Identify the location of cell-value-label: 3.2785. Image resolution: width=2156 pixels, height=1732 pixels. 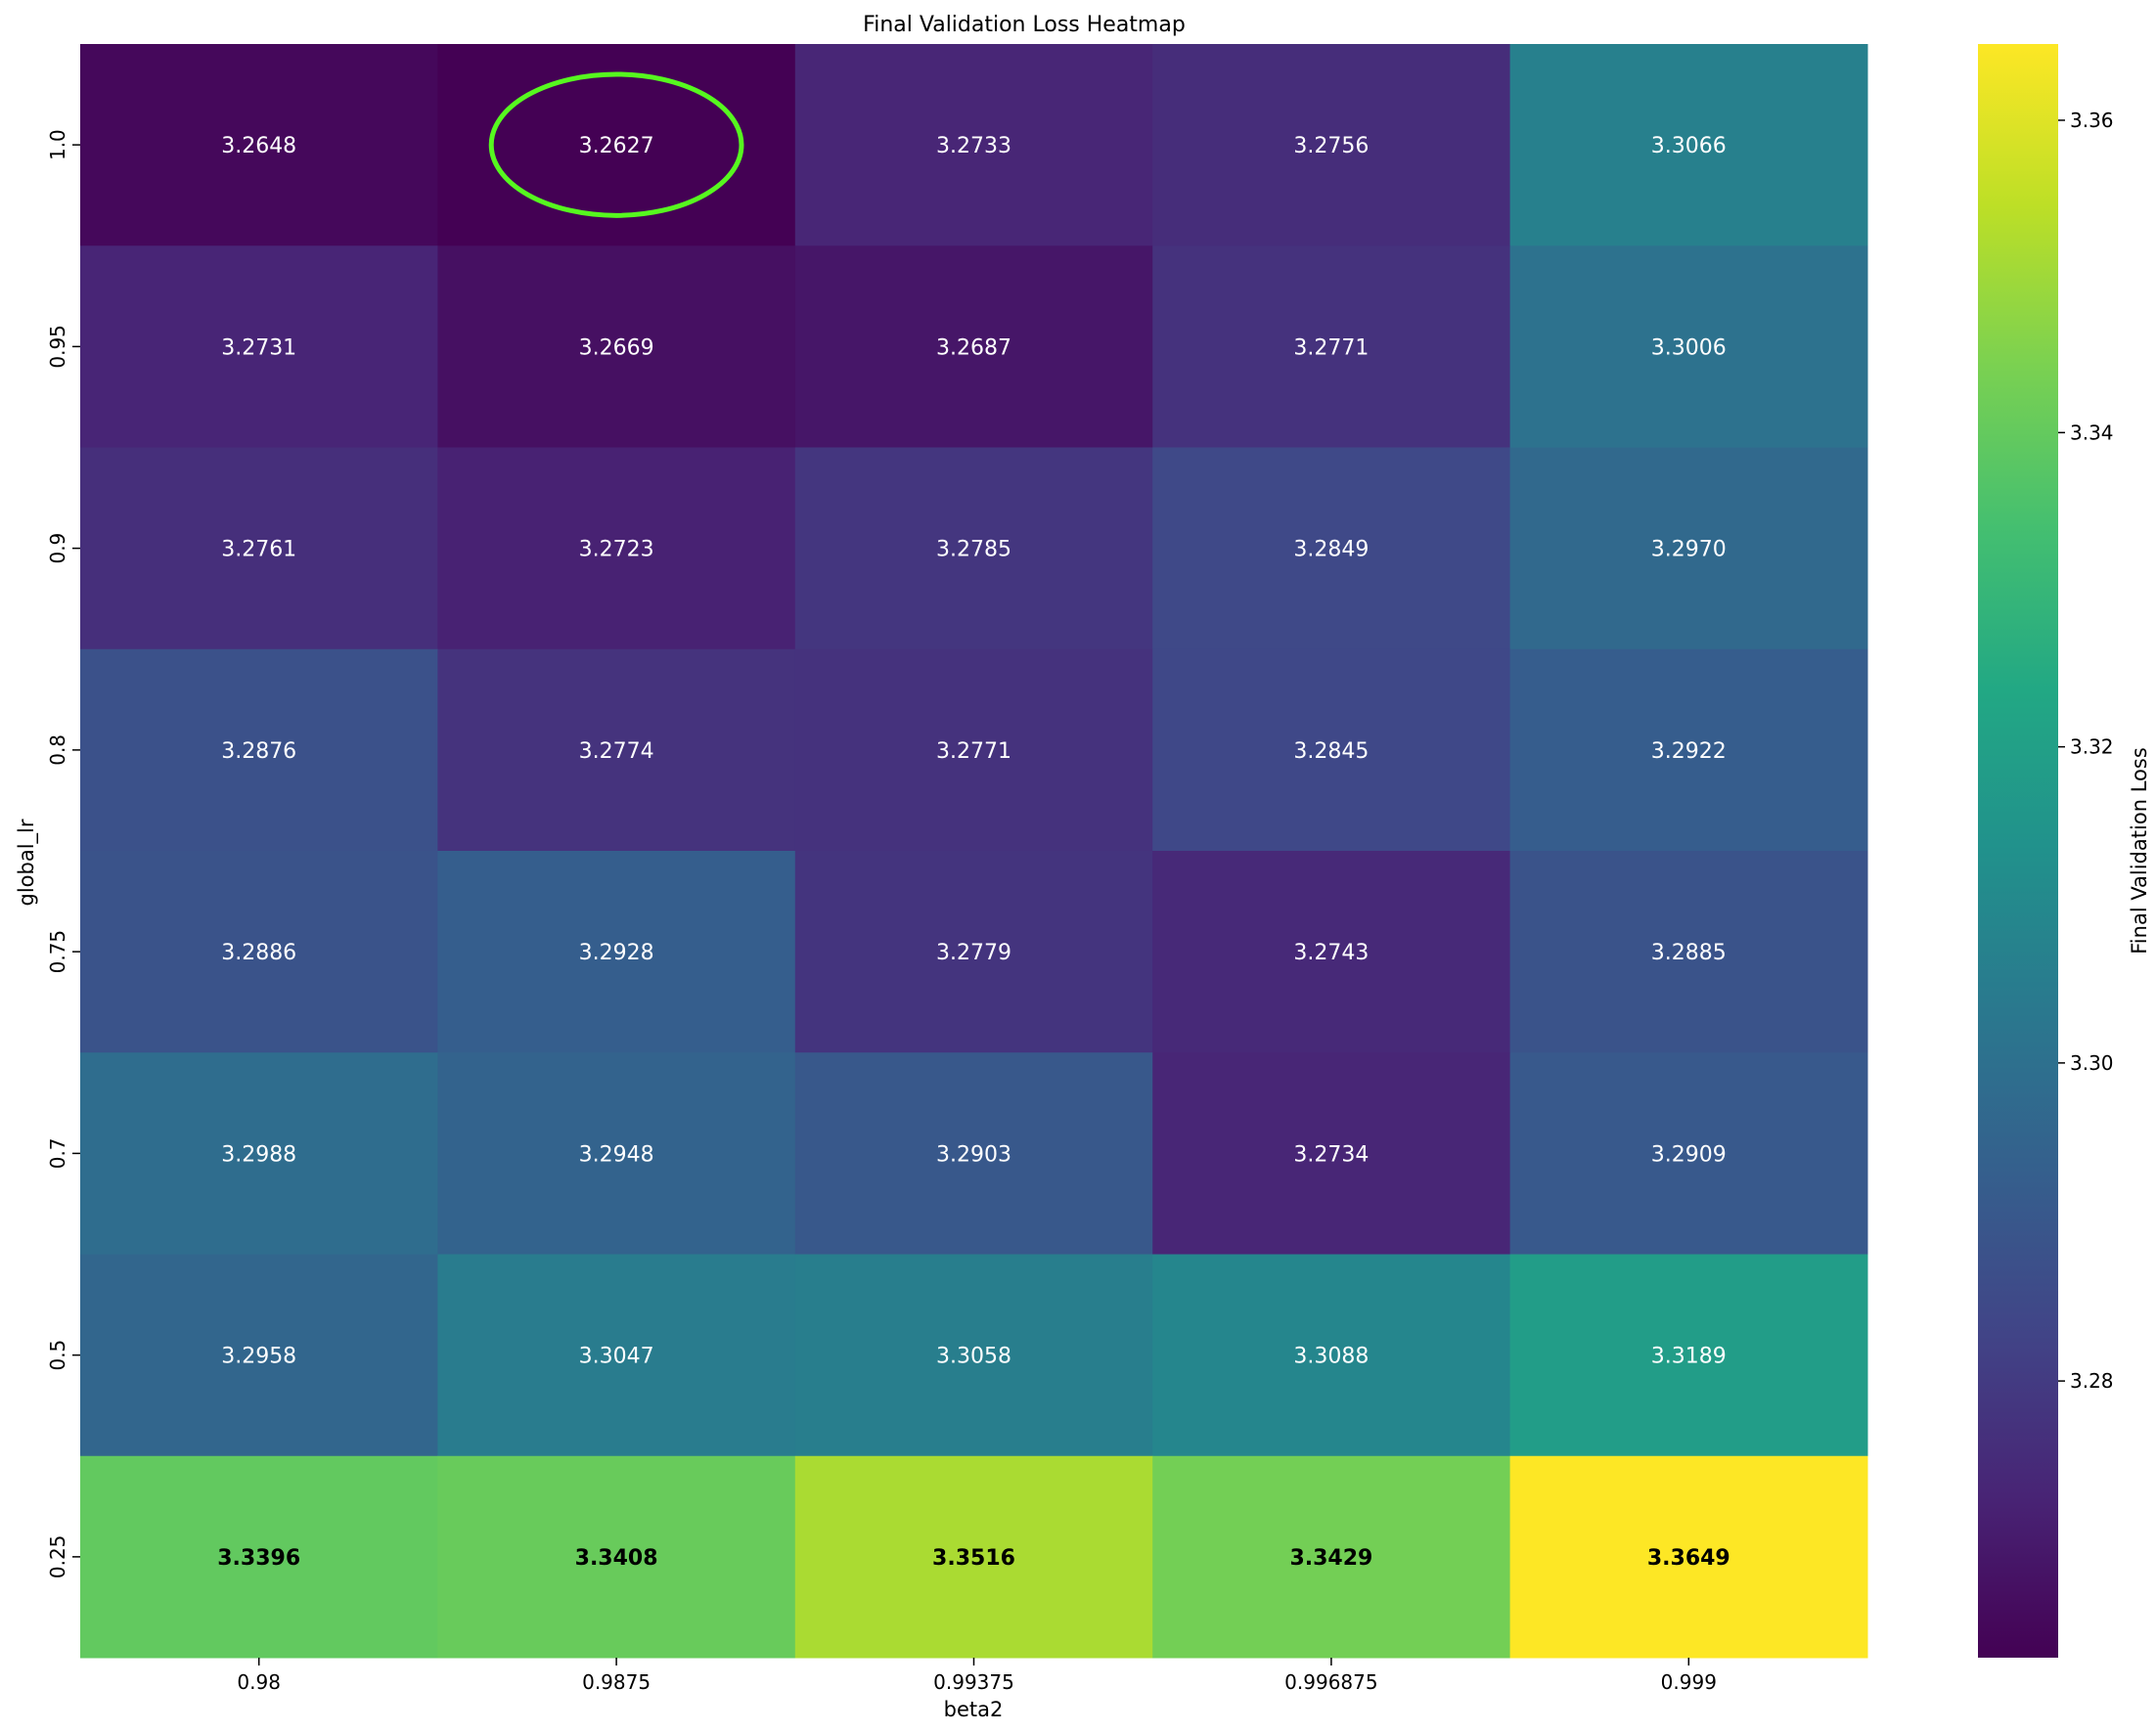
(973, 550).